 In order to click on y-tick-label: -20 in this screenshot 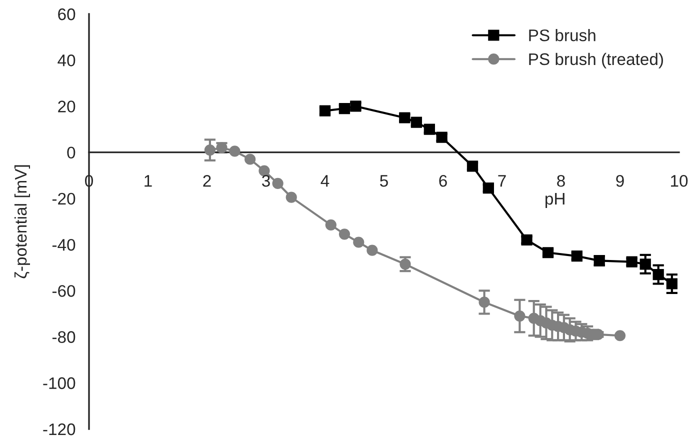, I will do `click(64, 198)`.